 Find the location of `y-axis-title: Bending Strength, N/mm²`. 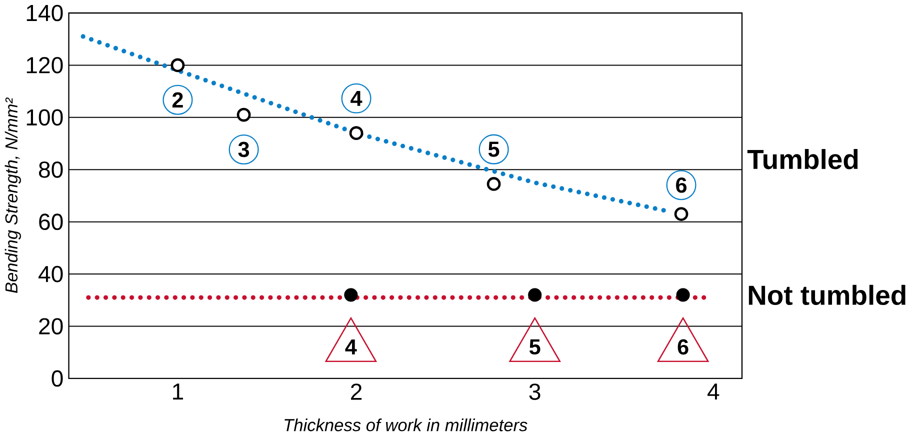

y-axis-title: Bending Strength, N/mm² is located at coordinates (12, 195).